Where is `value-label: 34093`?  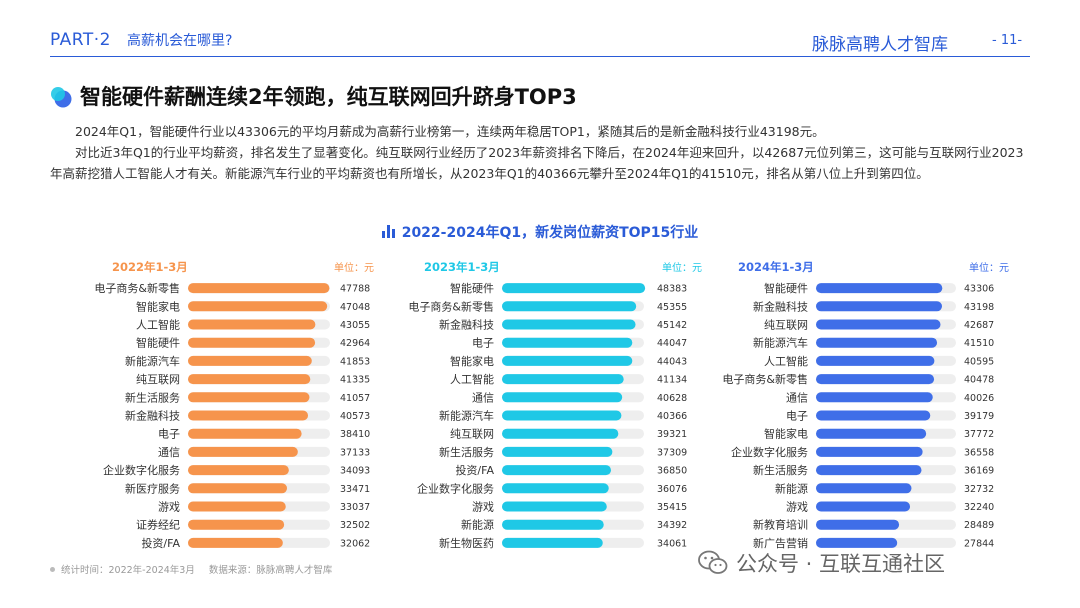 value-label: 34093 is located at coordinates (355, 471).